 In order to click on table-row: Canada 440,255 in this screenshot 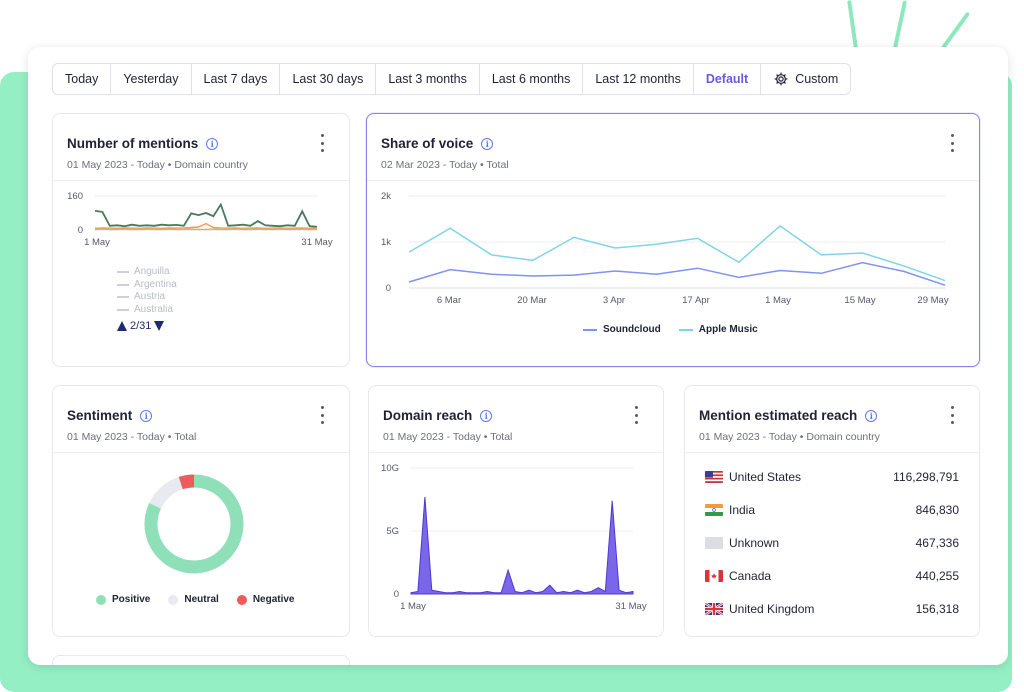, I will do `click(832, 575)`.